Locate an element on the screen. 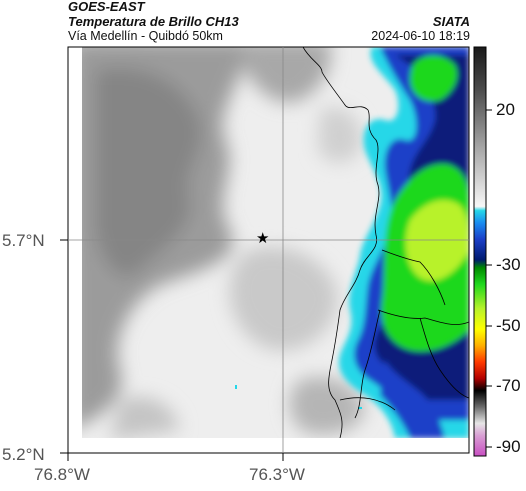 The width and height of the screenshot is (526, 491). colorbar-label-minus30: -30 is located at coordinates (508, 264).